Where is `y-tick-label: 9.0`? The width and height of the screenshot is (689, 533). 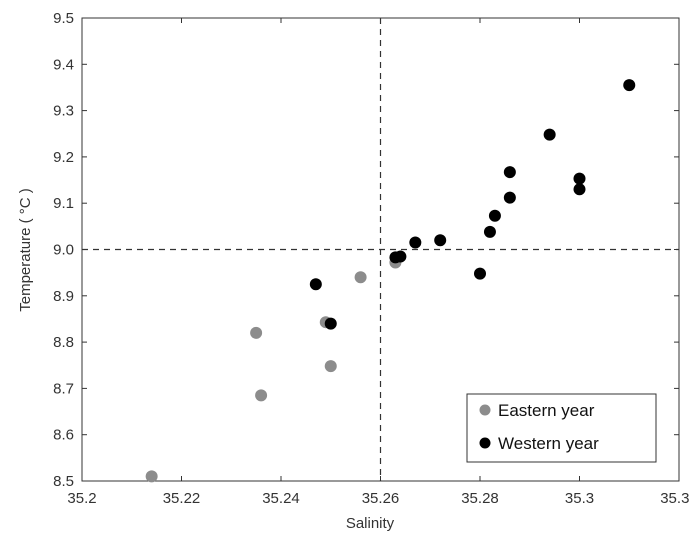
y-tick-label: 9.0 is located at coordinates (63, 250).